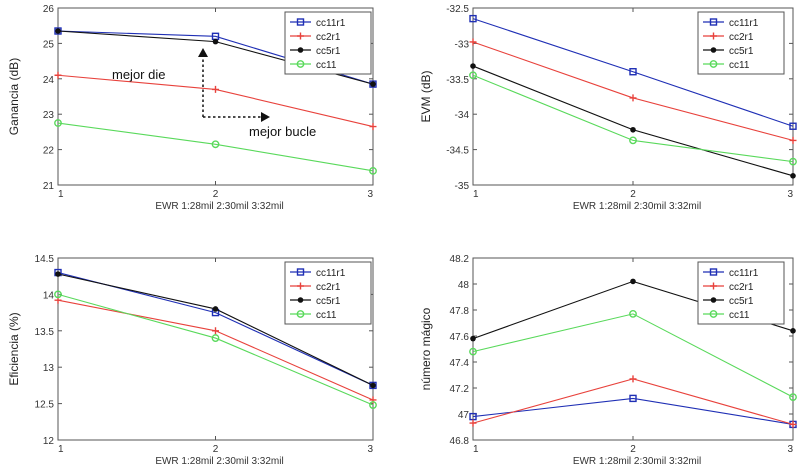 This screenshot has width=800, height=470. I want to click on y-tick-label: 47.2, so click(460, 389).